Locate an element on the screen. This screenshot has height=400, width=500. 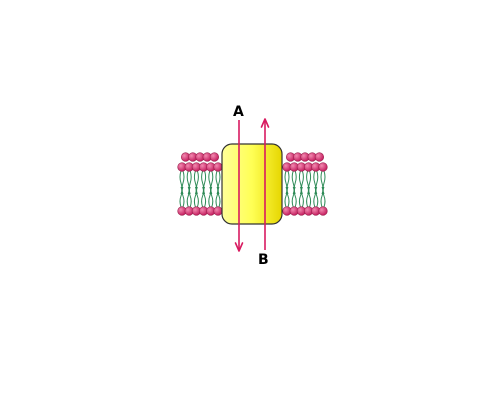
transmembrane-protein is located at coordinates (252, 184).